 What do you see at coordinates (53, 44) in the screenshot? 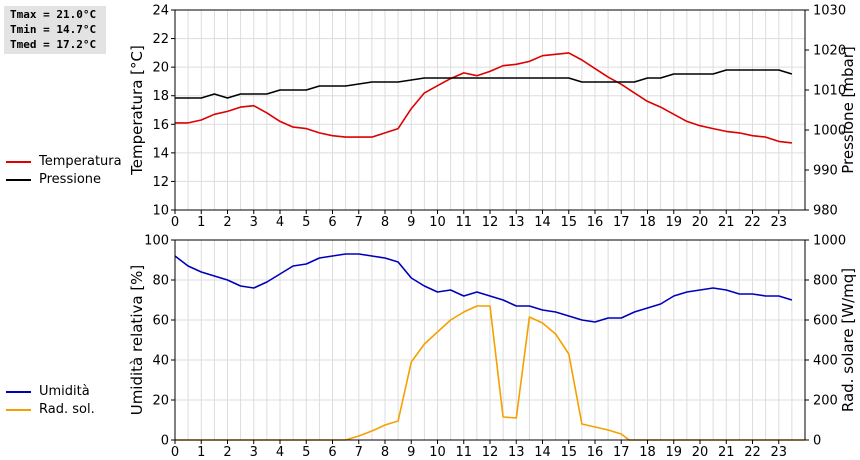
I see `tmed-label: Tmed = 17.2°C` at bounding box center [53, 44].